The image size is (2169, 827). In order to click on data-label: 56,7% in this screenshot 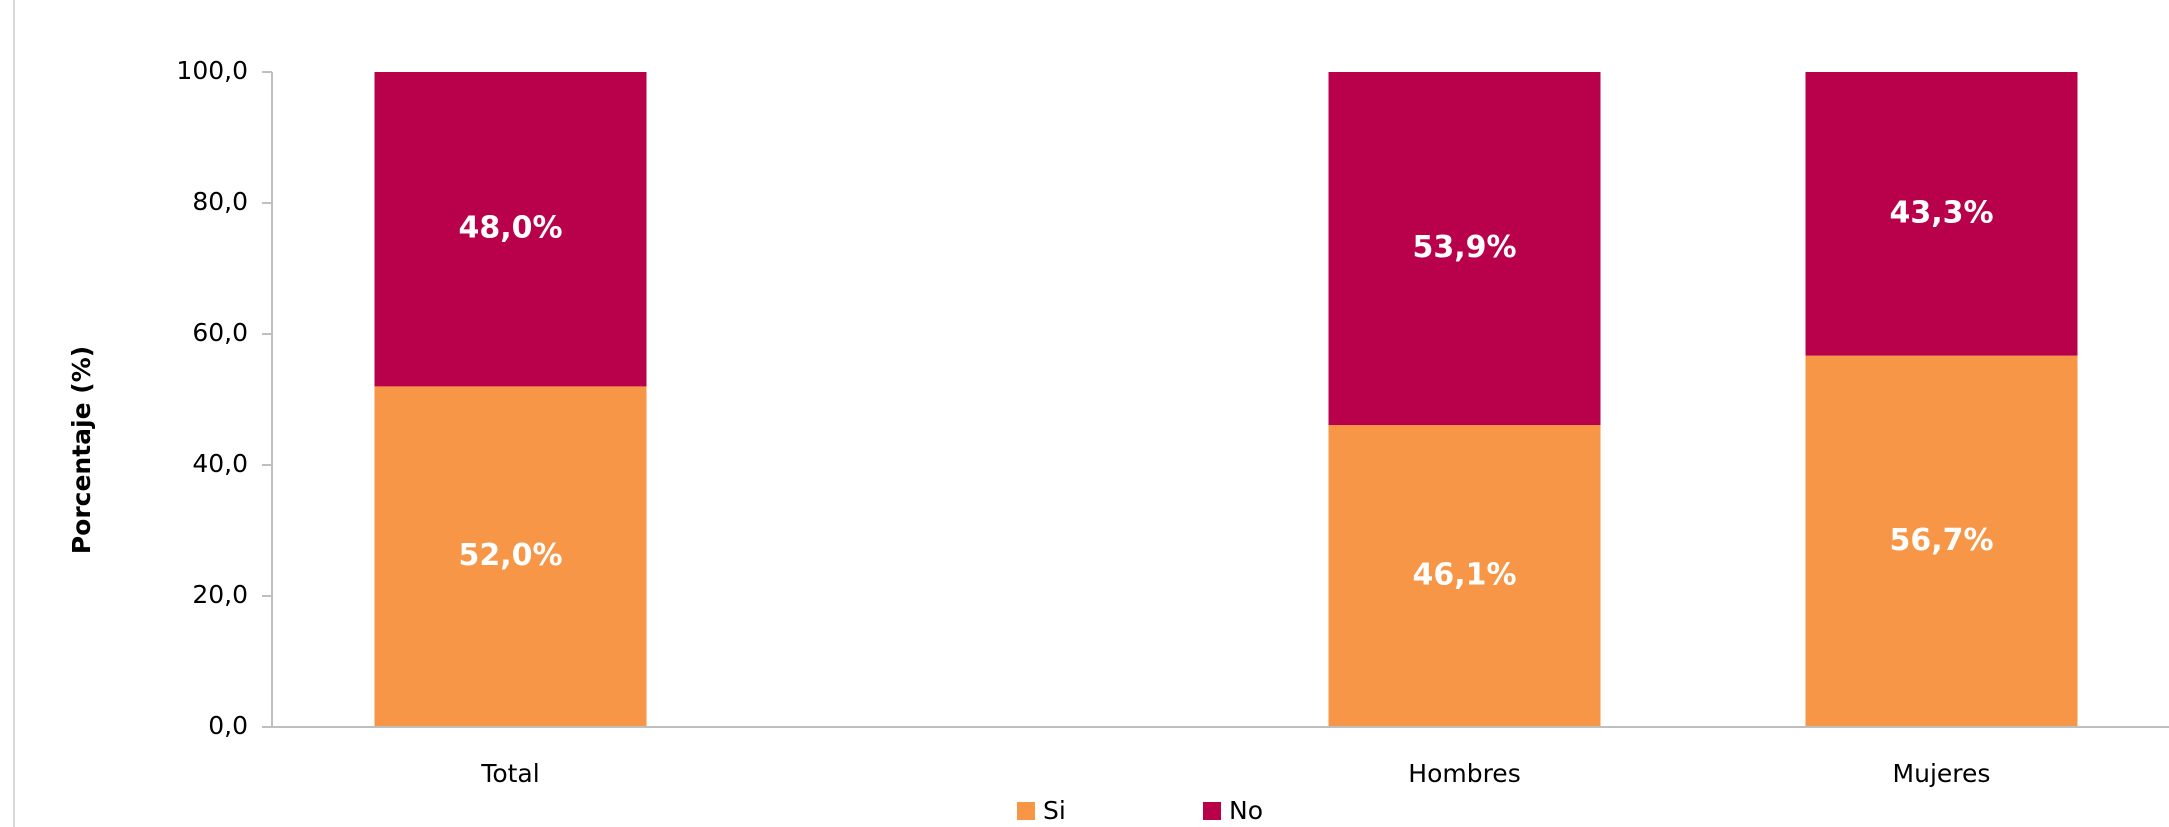, I will do `click(1941, 540)`.